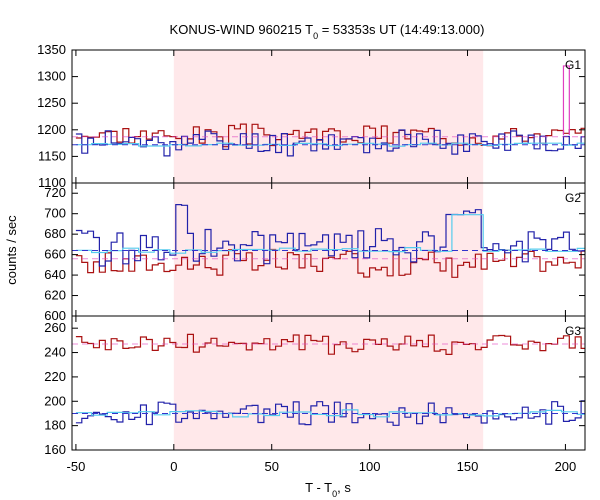 This screenshot has height=500, width=600. I want to click on y-tick-label: 640, so click(55, 274).